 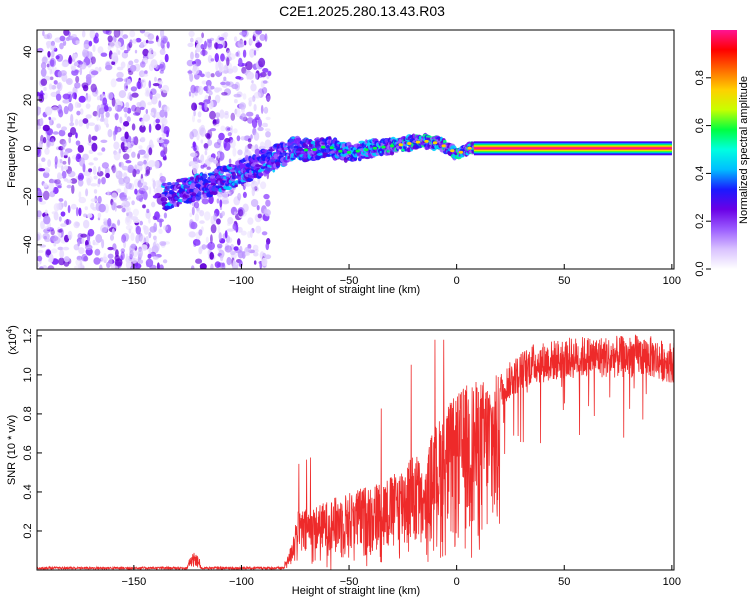 I want to click on x-tick-label: 0, so click(x=457, y=281).